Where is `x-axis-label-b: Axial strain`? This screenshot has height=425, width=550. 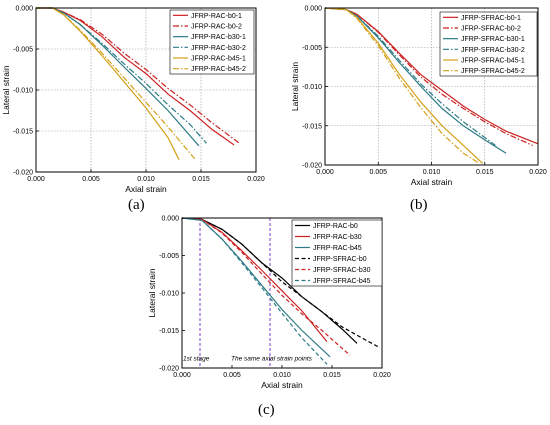 x-axis-label-b: Axial strain is located at coordinates (432, 182).